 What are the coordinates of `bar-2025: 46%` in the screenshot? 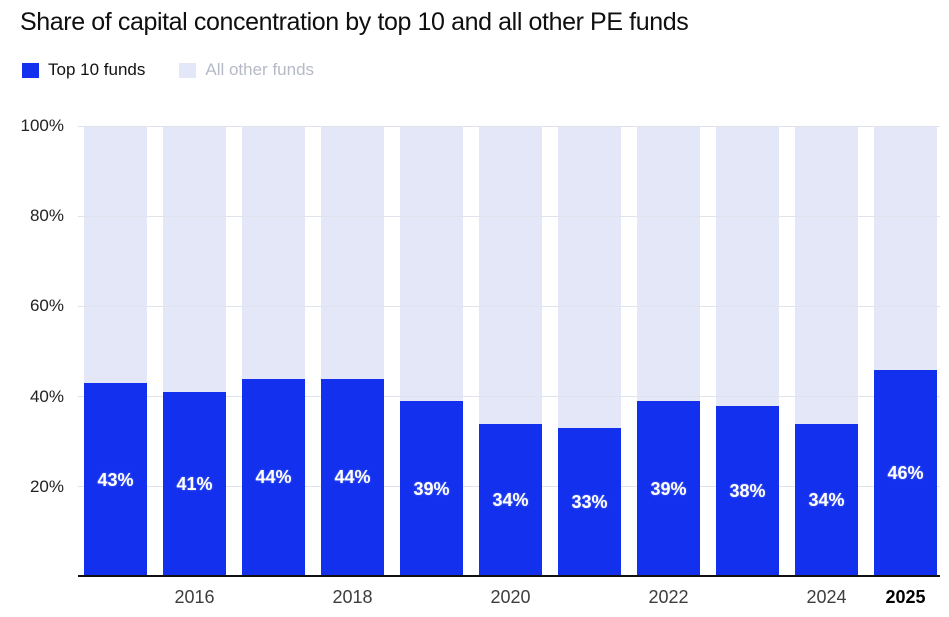 It's located at (905, 351).